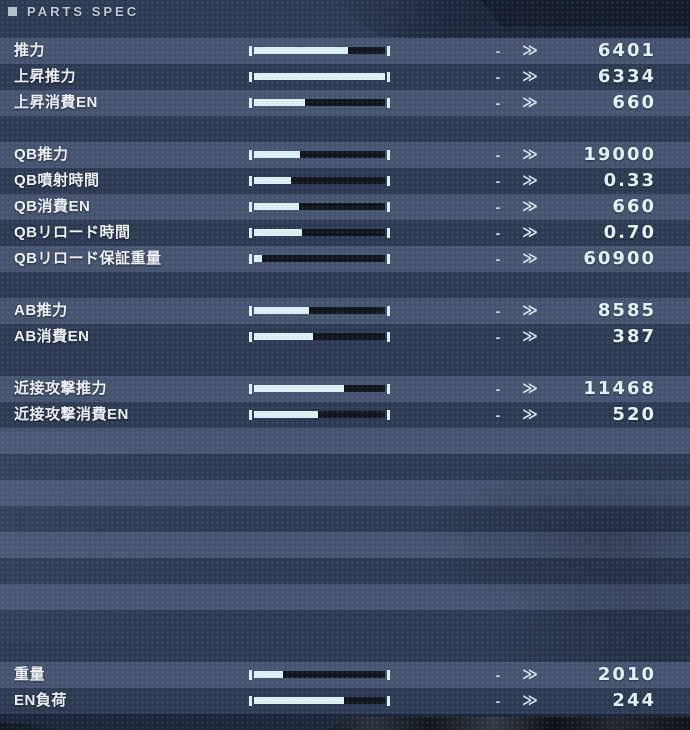  I want to click on stat-value: 6334, so click(626, 76).